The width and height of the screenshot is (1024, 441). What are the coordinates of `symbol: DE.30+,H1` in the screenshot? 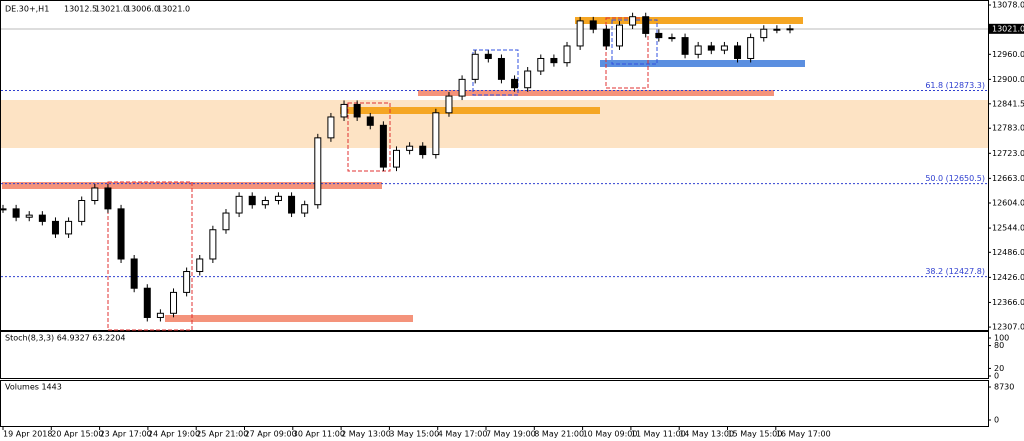 It's located at (27, 9).